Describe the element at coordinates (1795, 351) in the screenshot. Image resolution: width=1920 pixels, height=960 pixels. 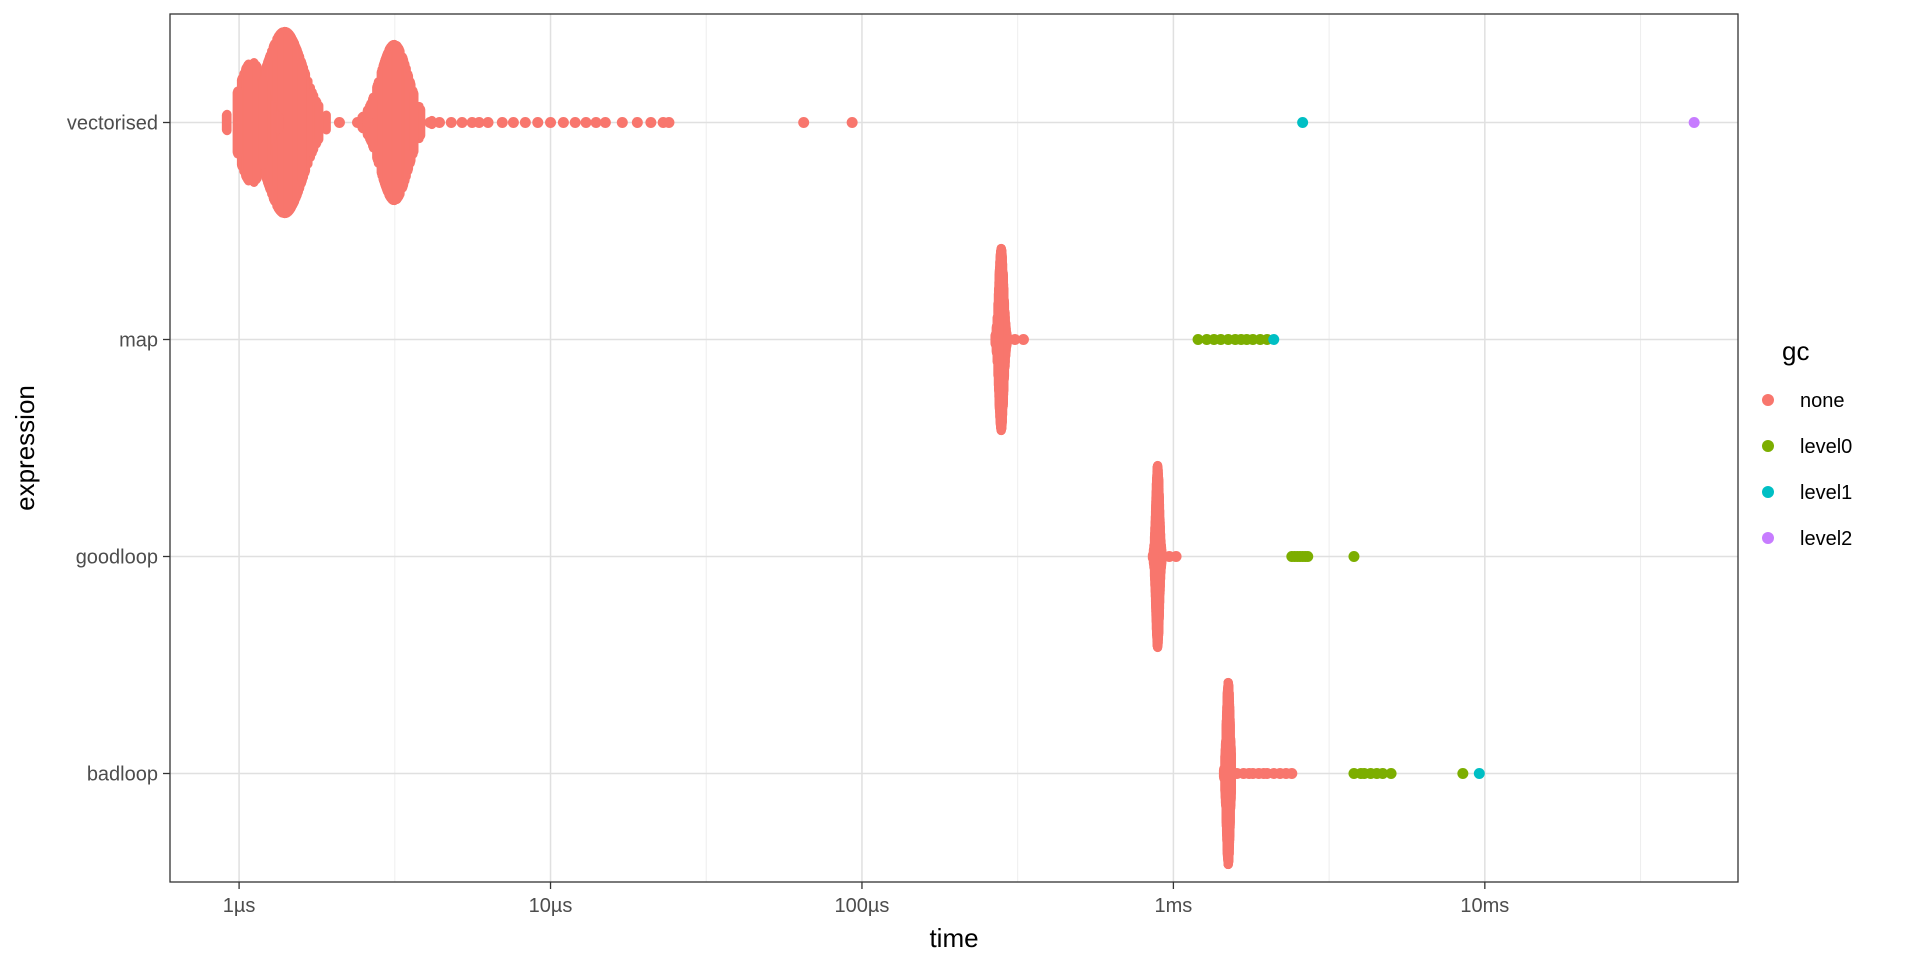
I see `legend-title: gc` at that location.